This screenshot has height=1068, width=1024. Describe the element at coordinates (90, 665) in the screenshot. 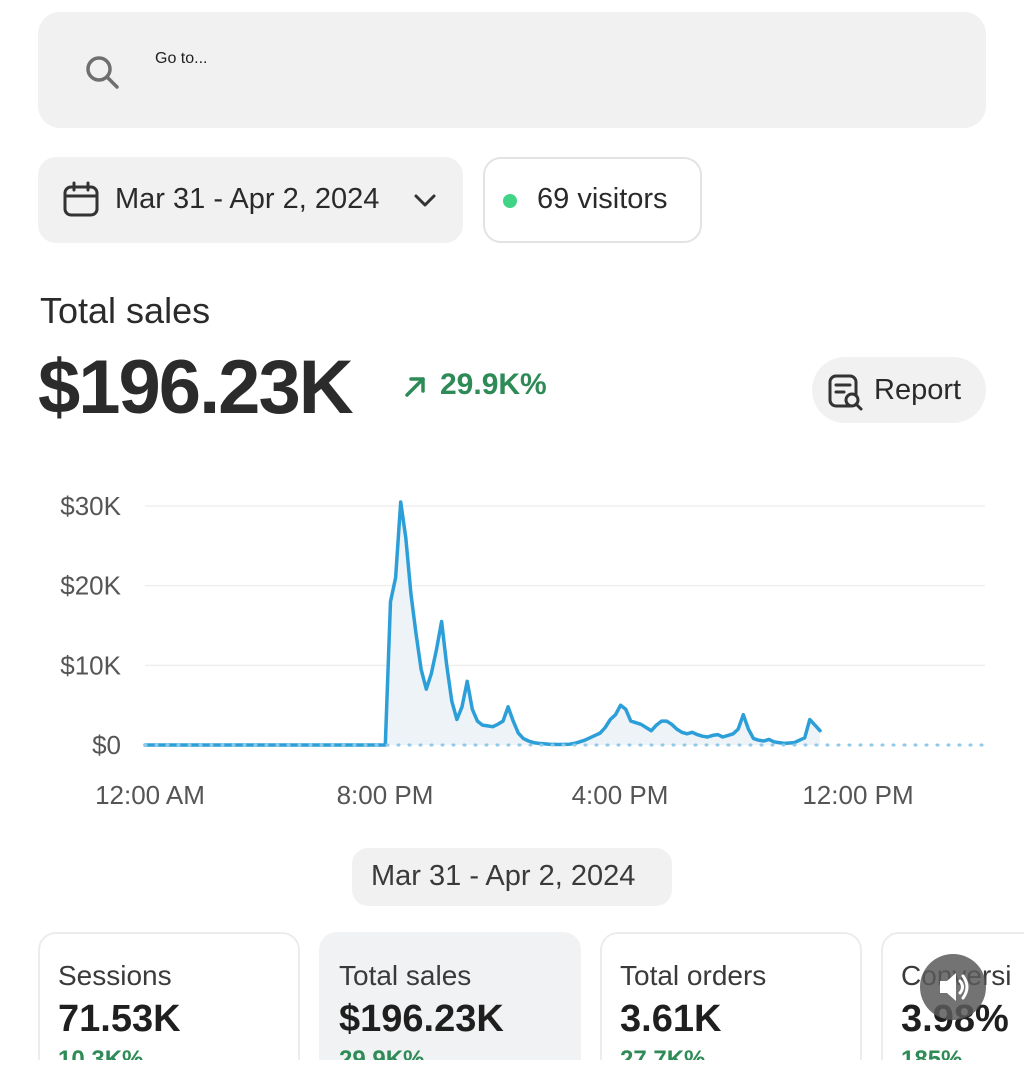

I see `y-tick-label: $10K` at that location.